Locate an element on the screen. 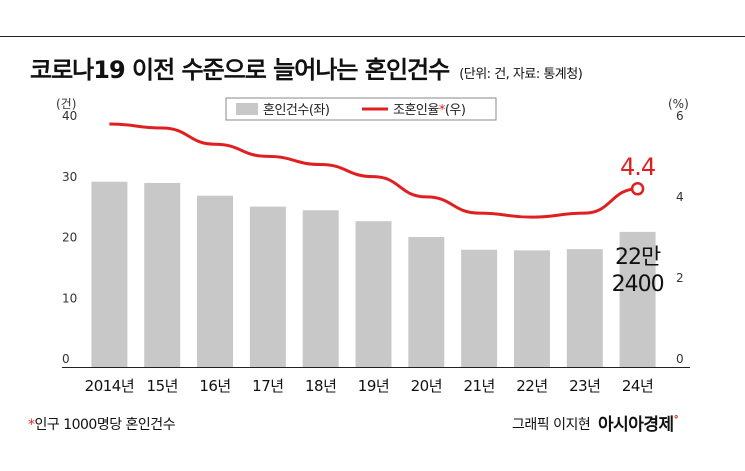 The height and width of the screenshot is (471, 745). x-tick-label: 17년 is located at coordinates (267, 386).